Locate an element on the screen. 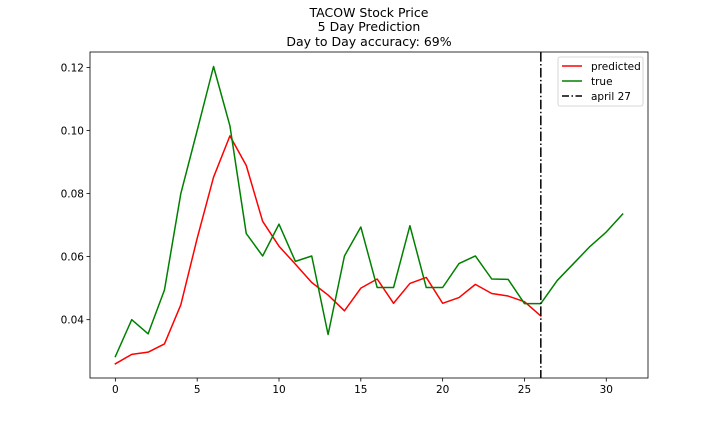 The image size is (720, 432). title-line-2: 5 Day Prediction is located at coordinates (369, 26).